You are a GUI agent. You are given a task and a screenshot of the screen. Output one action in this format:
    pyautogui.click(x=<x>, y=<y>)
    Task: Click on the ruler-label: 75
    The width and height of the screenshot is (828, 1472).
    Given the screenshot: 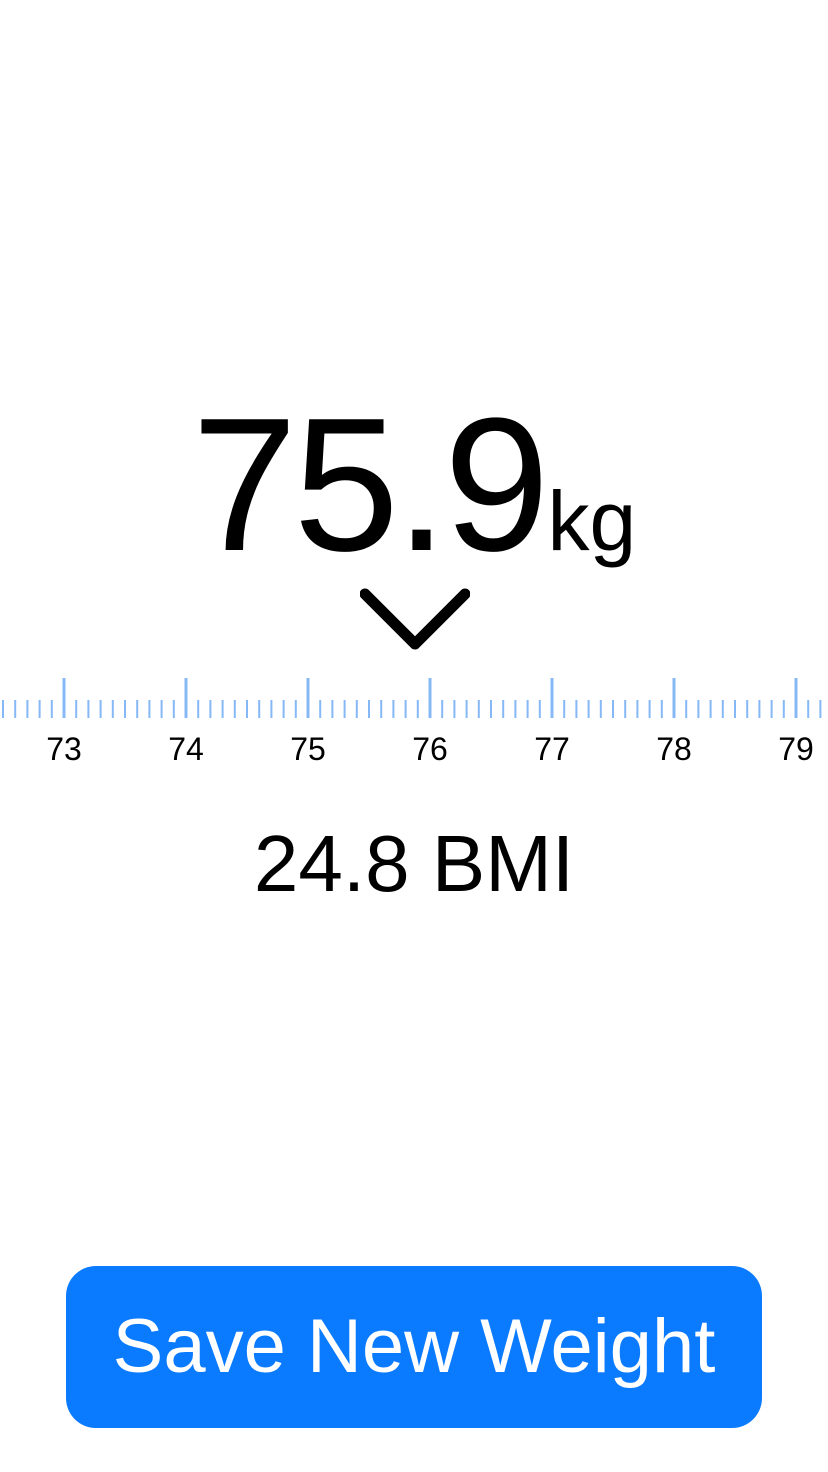 What is the action you would take?
    pyautogui.click(x=308, y=749)
    